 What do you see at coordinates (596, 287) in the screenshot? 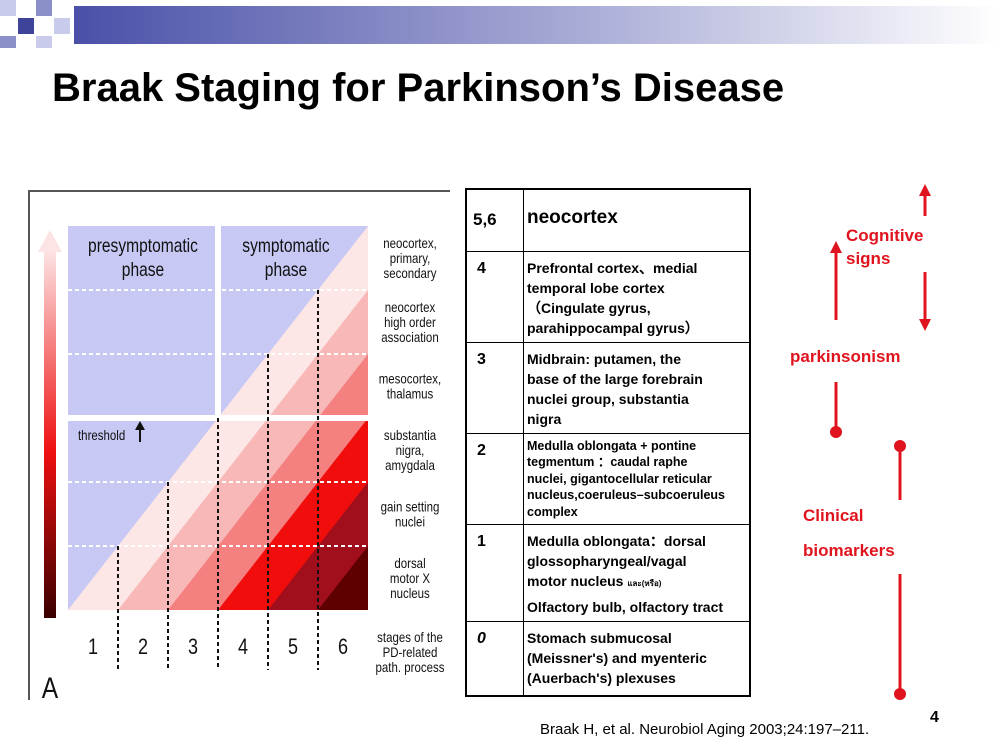
I see `region-text: temporal lobe cortex` at bounding box center [596, 287].